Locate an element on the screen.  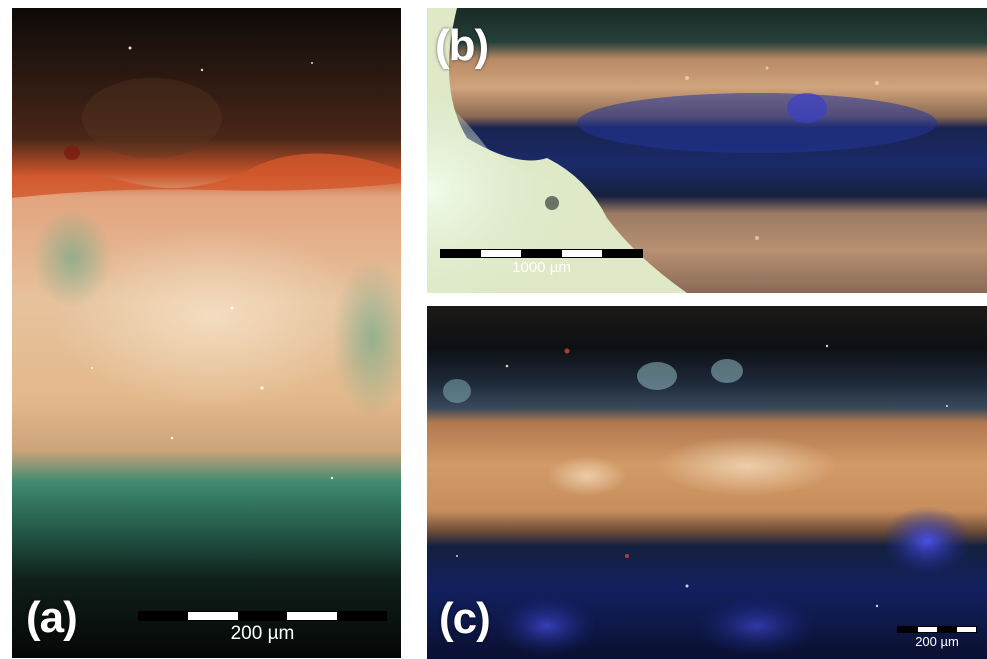
panel-b-scale-bar: 1000 µm is located at coordinates (541, 262).